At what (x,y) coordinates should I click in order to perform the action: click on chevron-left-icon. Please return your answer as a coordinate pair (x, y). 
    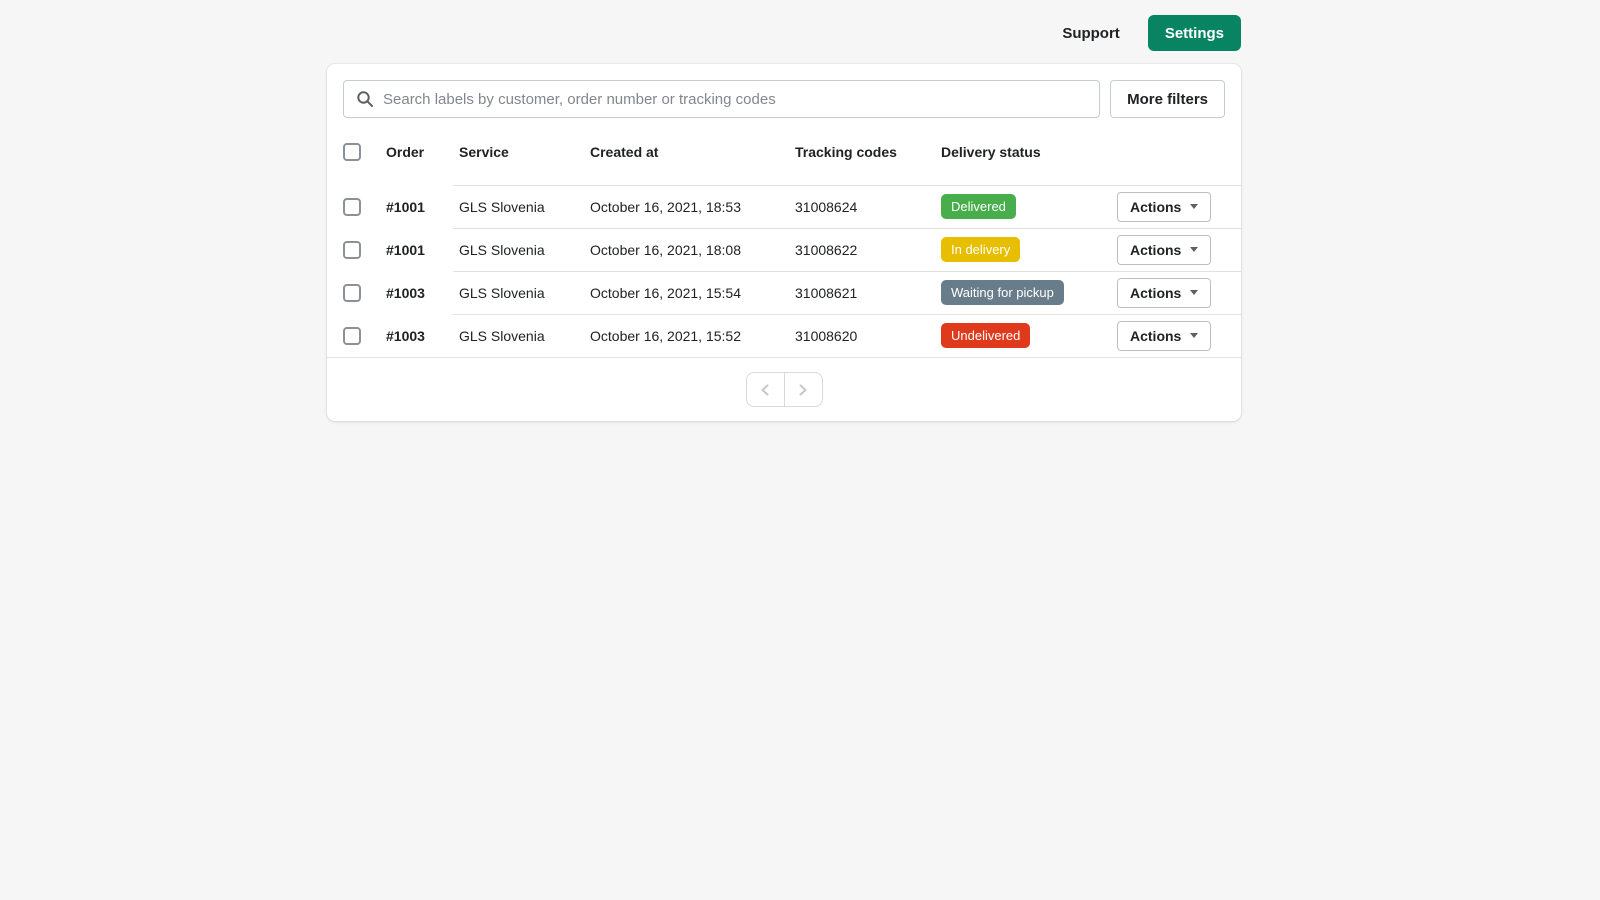
    Looking at the image, I should click on (765, 389).